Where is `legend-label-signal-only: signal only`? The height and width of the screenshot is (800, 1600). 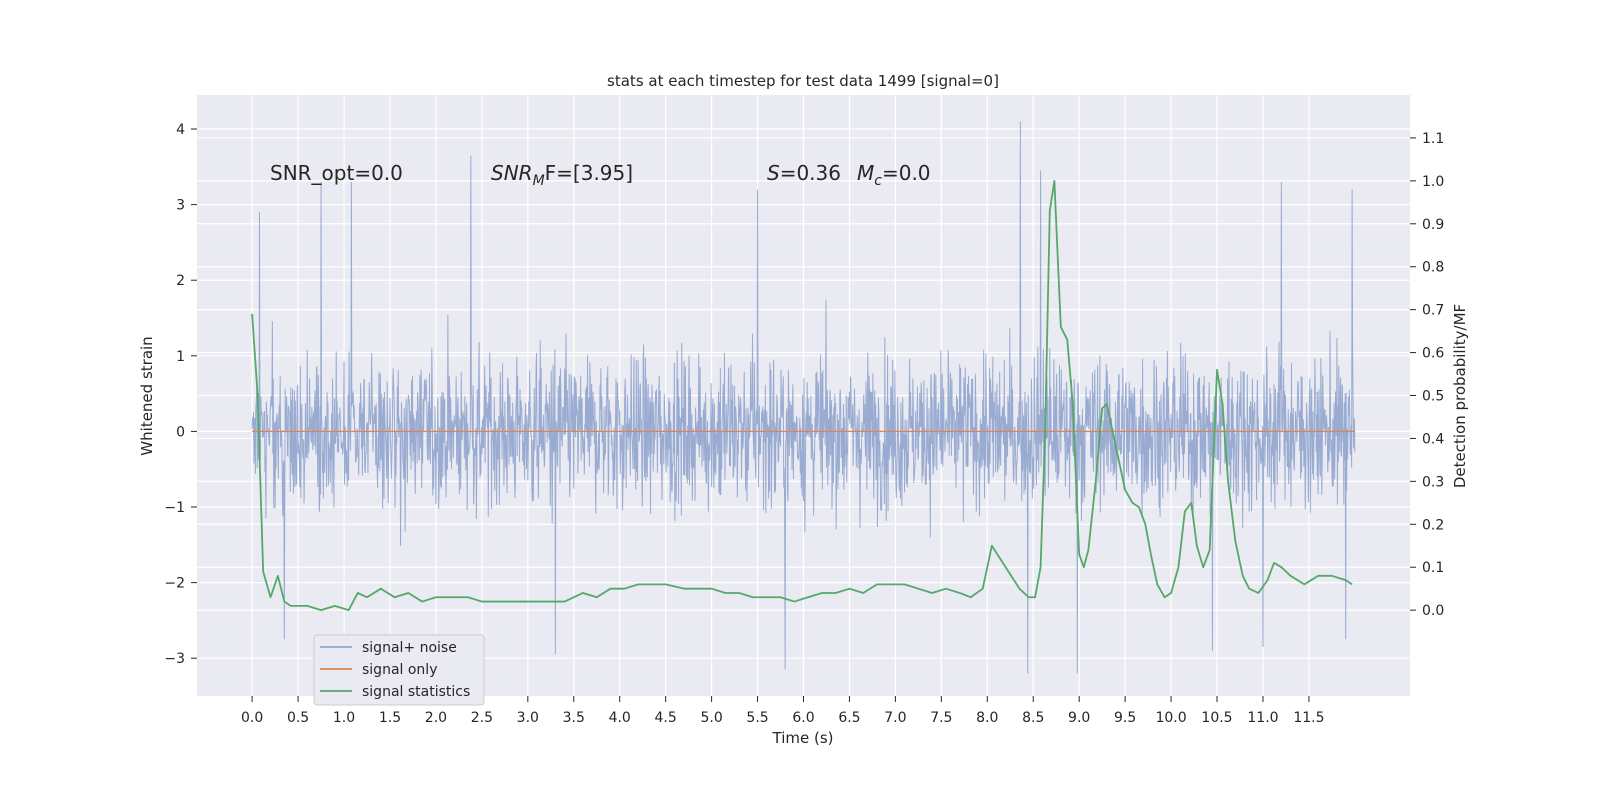 legend-label-signal-only: signal only is located at coordinates (399, 670).